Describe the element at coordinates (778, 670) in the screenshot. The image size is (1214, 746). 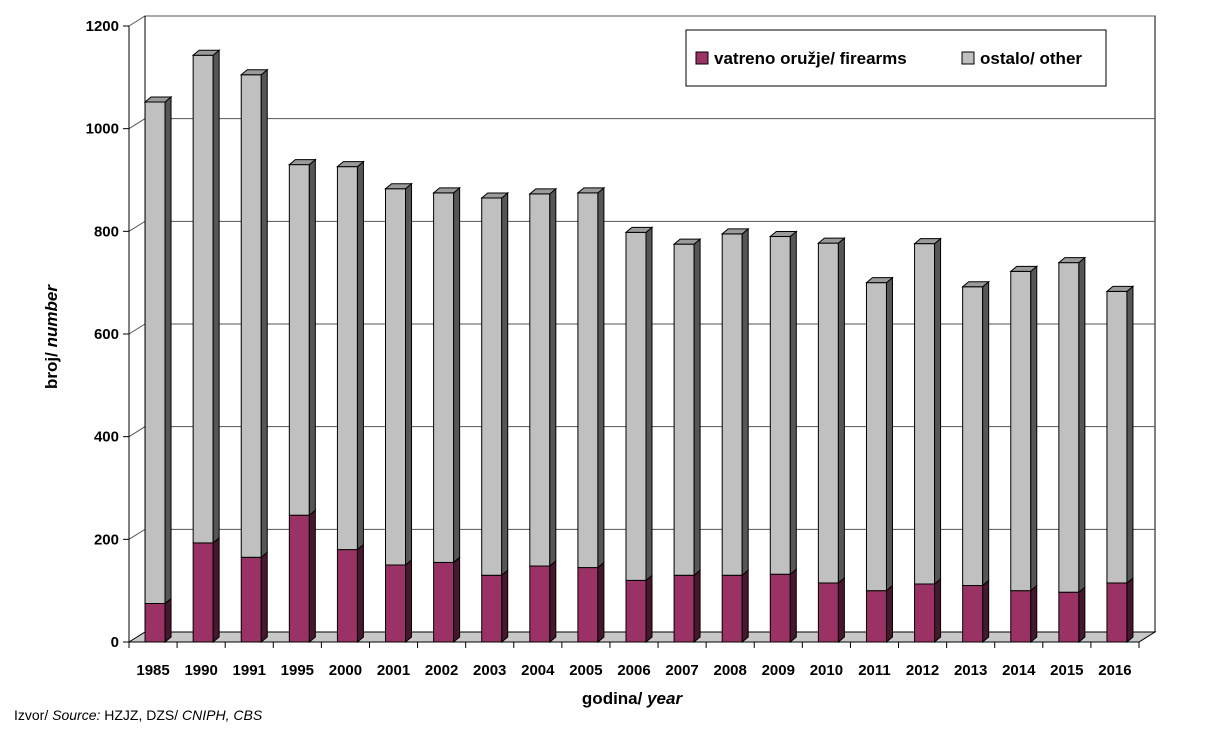
I see `x-tick-label-2009: 2009` at that location.